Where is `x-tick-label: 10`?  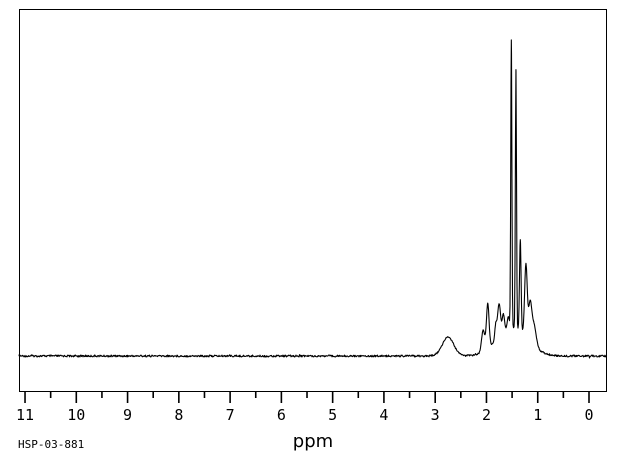 x-tick-label: 10 is located at coordinates (76, 415).